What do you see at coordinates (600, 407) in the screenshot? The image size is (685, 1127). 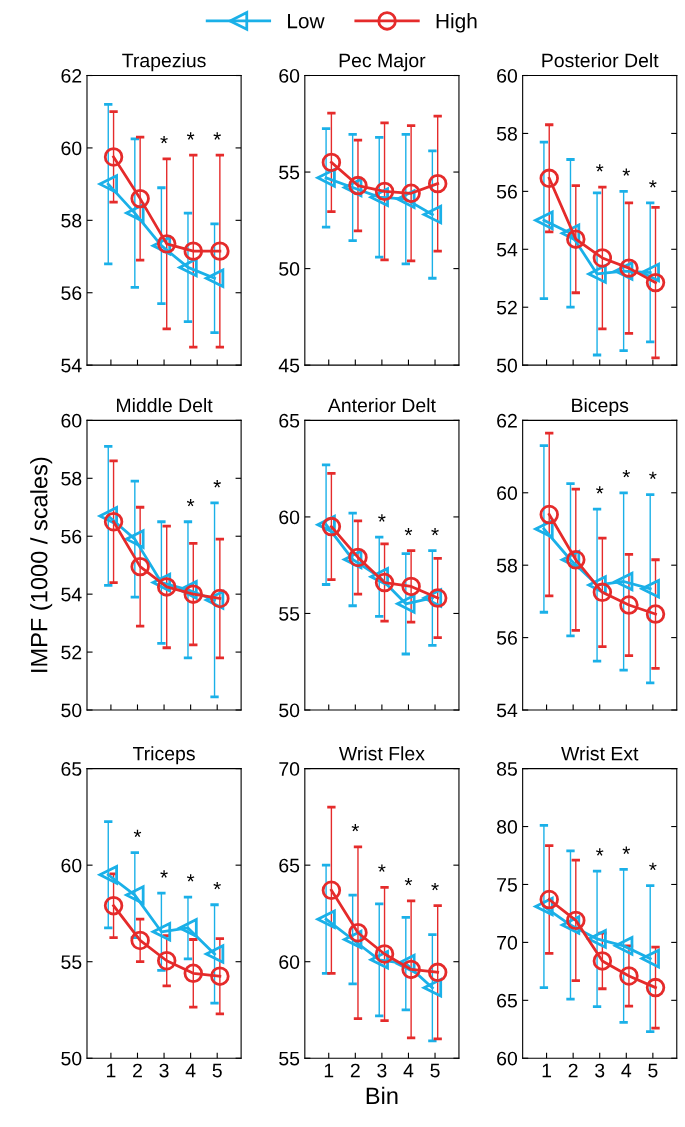 I see `chart-title: Biceps` at bounding box center [600, 407].